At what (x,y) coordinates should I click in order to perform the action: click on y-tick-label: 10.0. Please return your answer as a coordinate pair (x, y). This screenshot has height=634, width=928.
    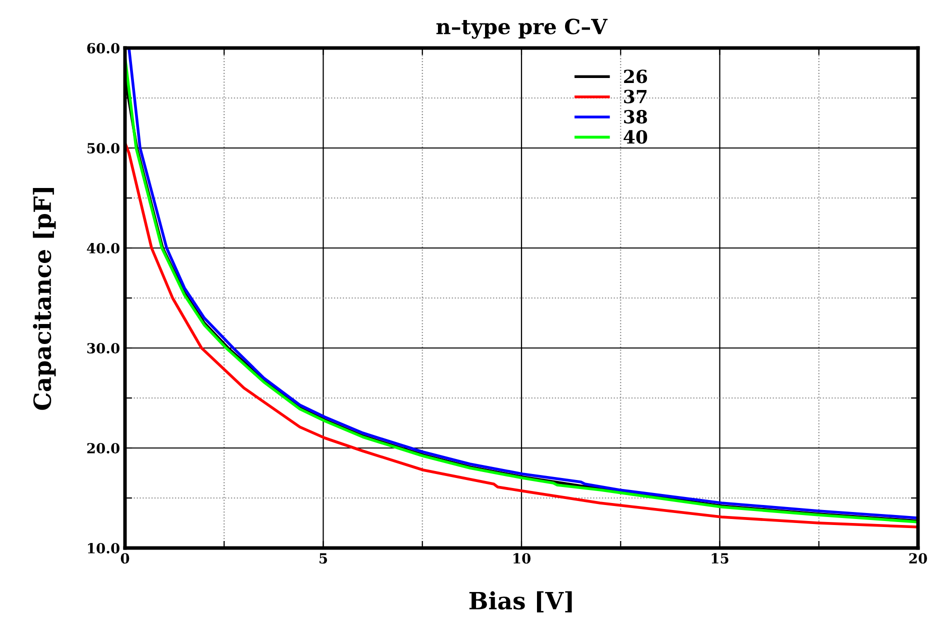
    Looking at the image, I should click on (104, 548).